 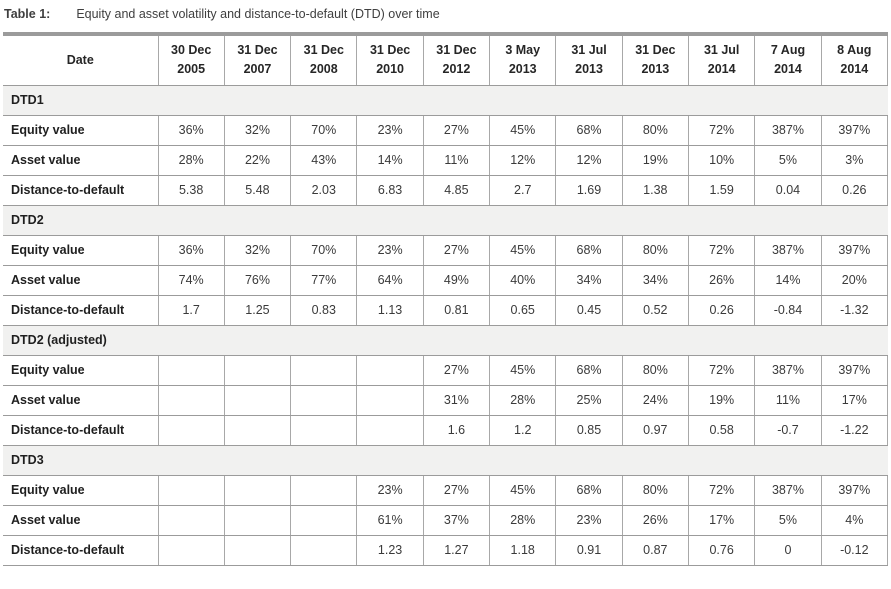 What do you see at coordinates (522, 550) in the screenshot?
I see `value-cell: 1.18` at bounding box center [522, 550].